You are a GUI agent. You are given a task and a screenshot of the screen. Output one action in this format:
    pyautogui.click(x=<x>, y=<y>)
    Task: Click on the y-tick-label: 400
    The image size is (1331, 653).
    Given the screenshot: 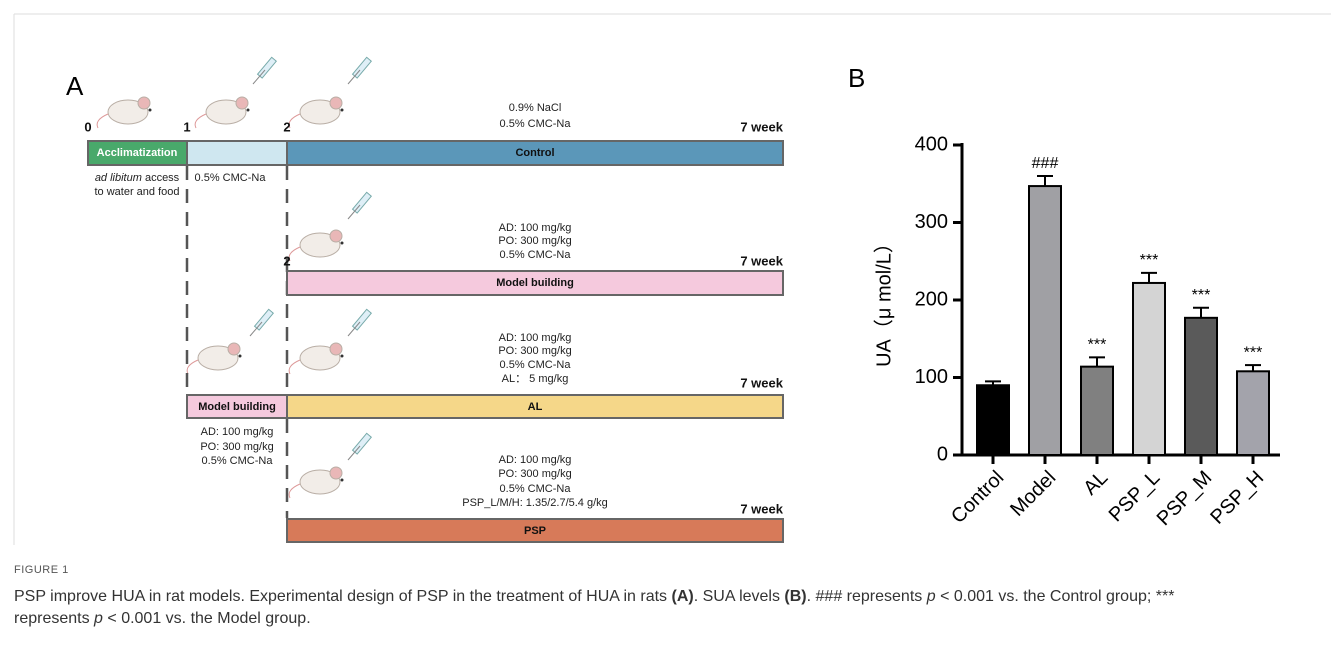 What is the action you would take?
    pyautogui.click(x=931, y=144)
    